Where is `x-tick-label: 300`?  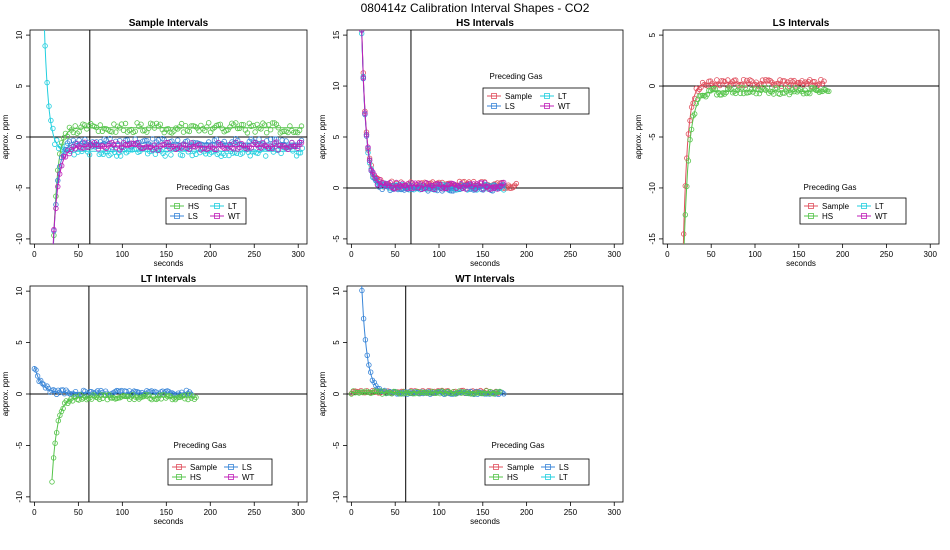 x-tick-label: 300 is located at coordinates (615, 254).